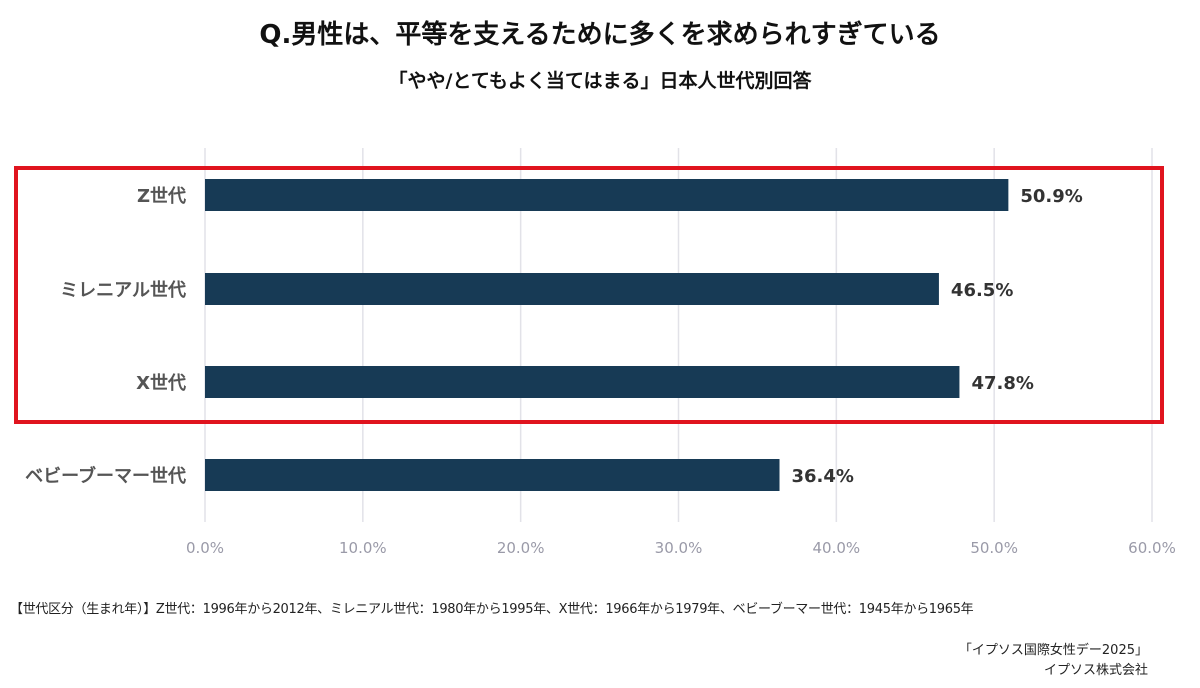  I want to click on chart-subtitle: 「やや/とてもよく当てはまる」日本人世代別回答, so click(600, 81).